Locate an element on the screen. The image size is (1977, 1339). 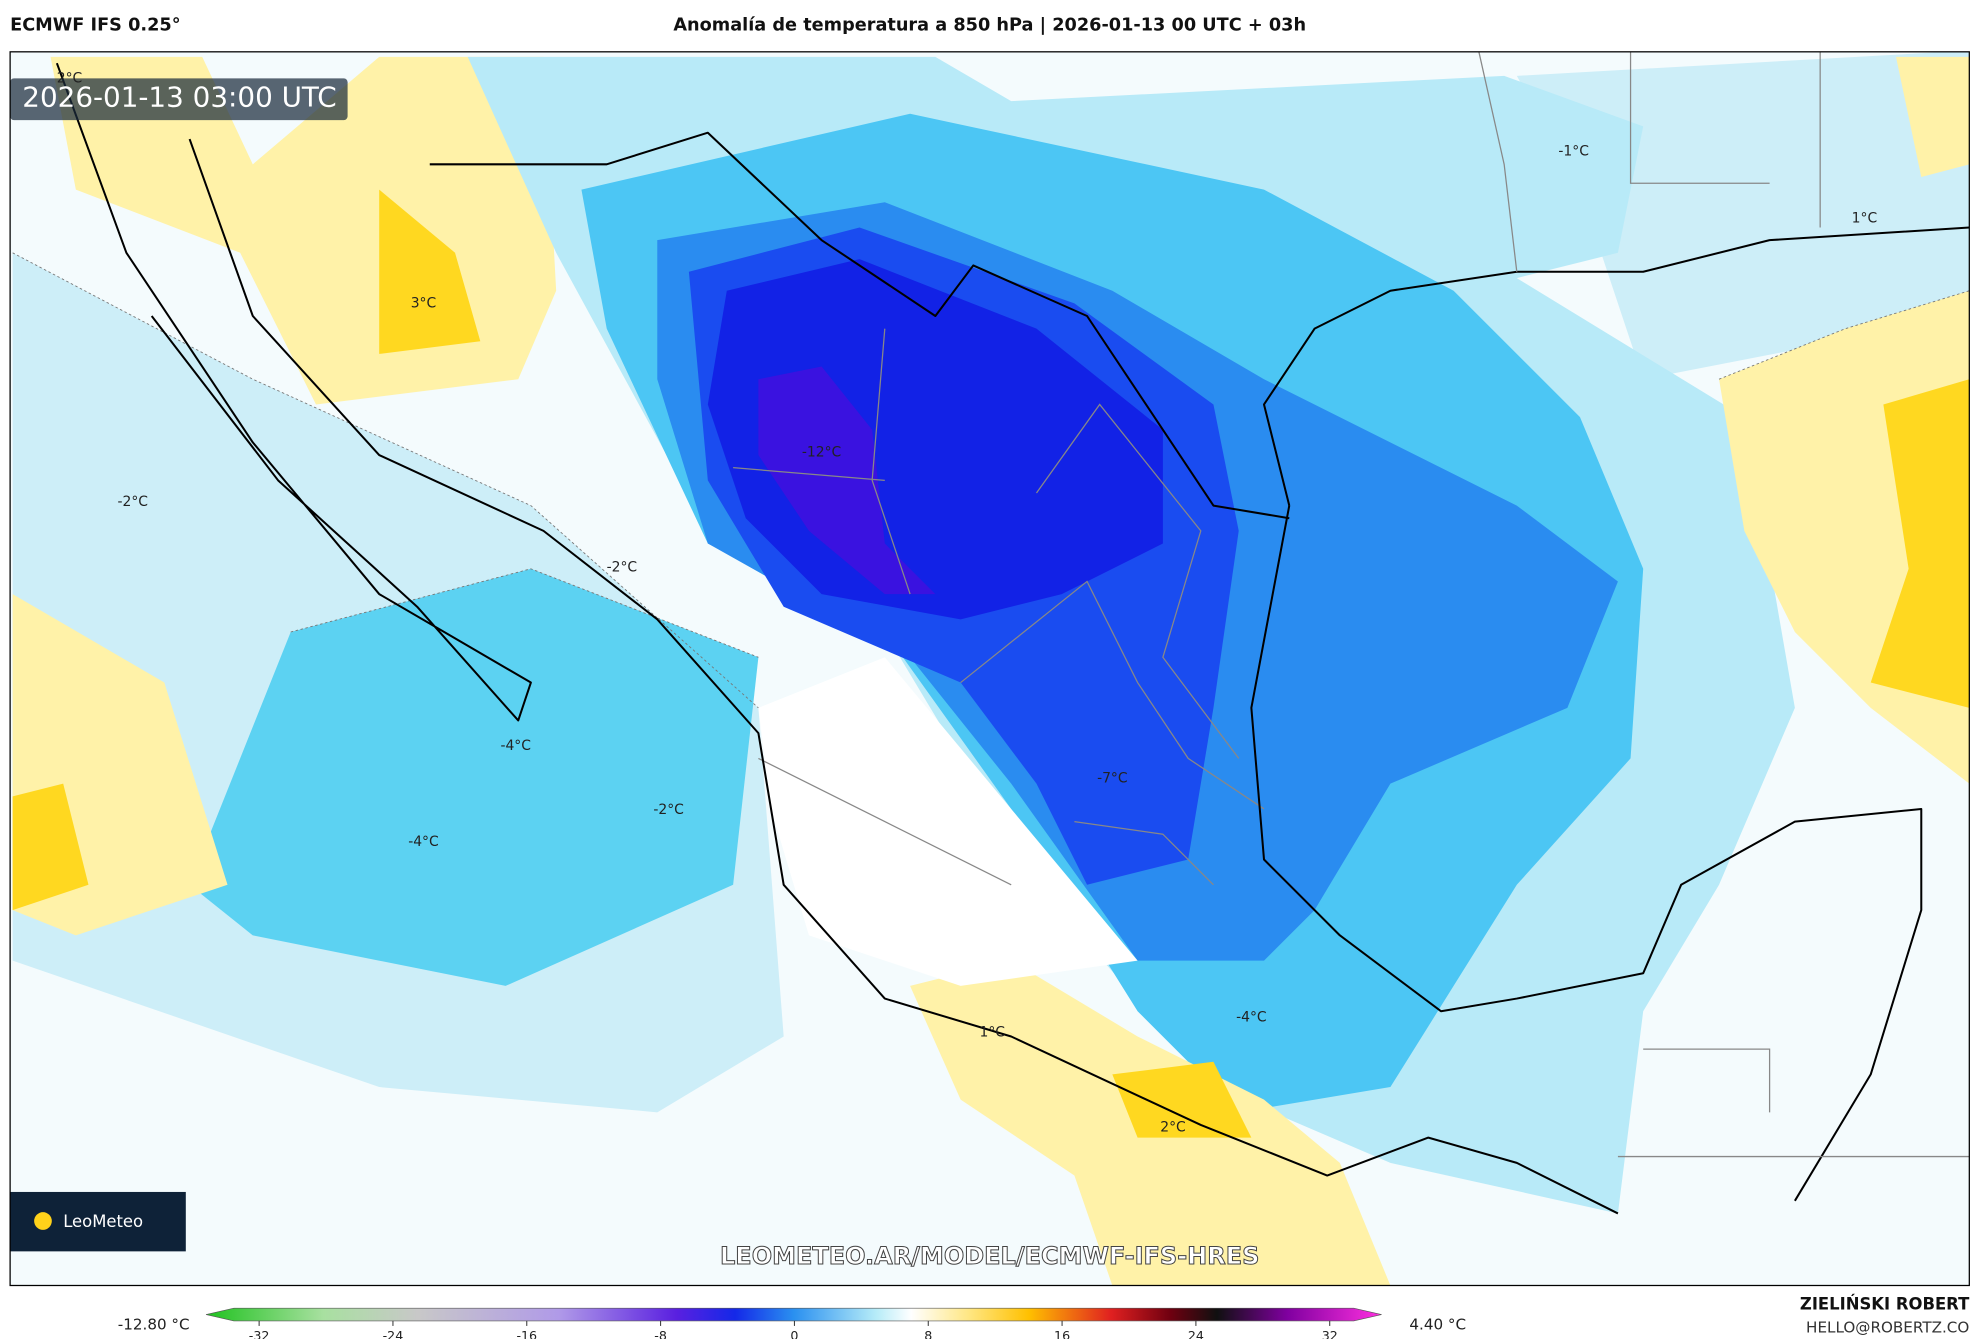
valid-time: 2026-01-13 03:00 UTC is located at coordinates (179, 97).